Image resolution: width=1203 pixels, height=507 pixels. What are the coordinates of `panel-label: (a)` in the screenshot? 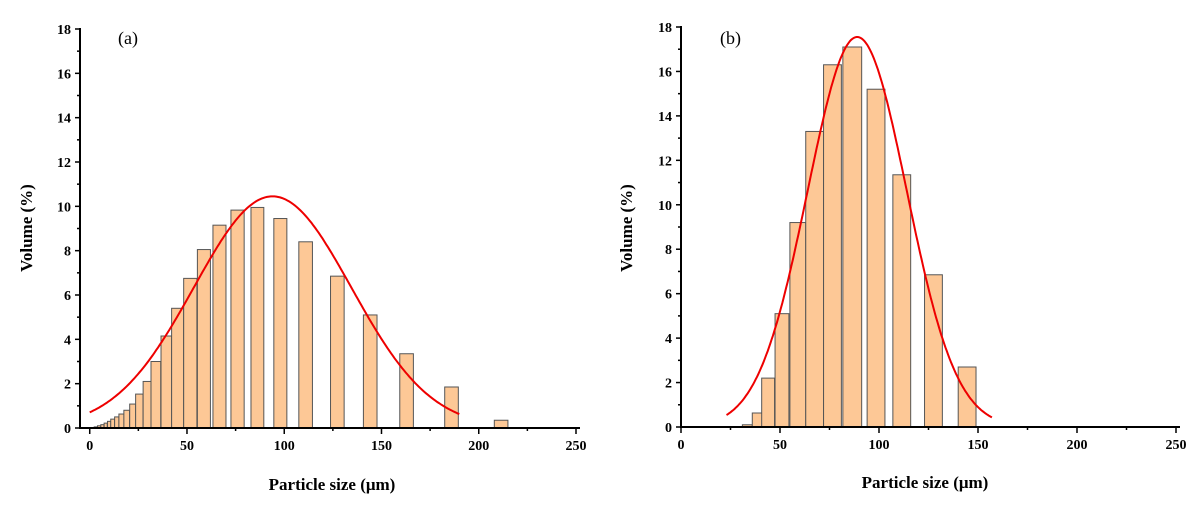 It's located at (128, 38).